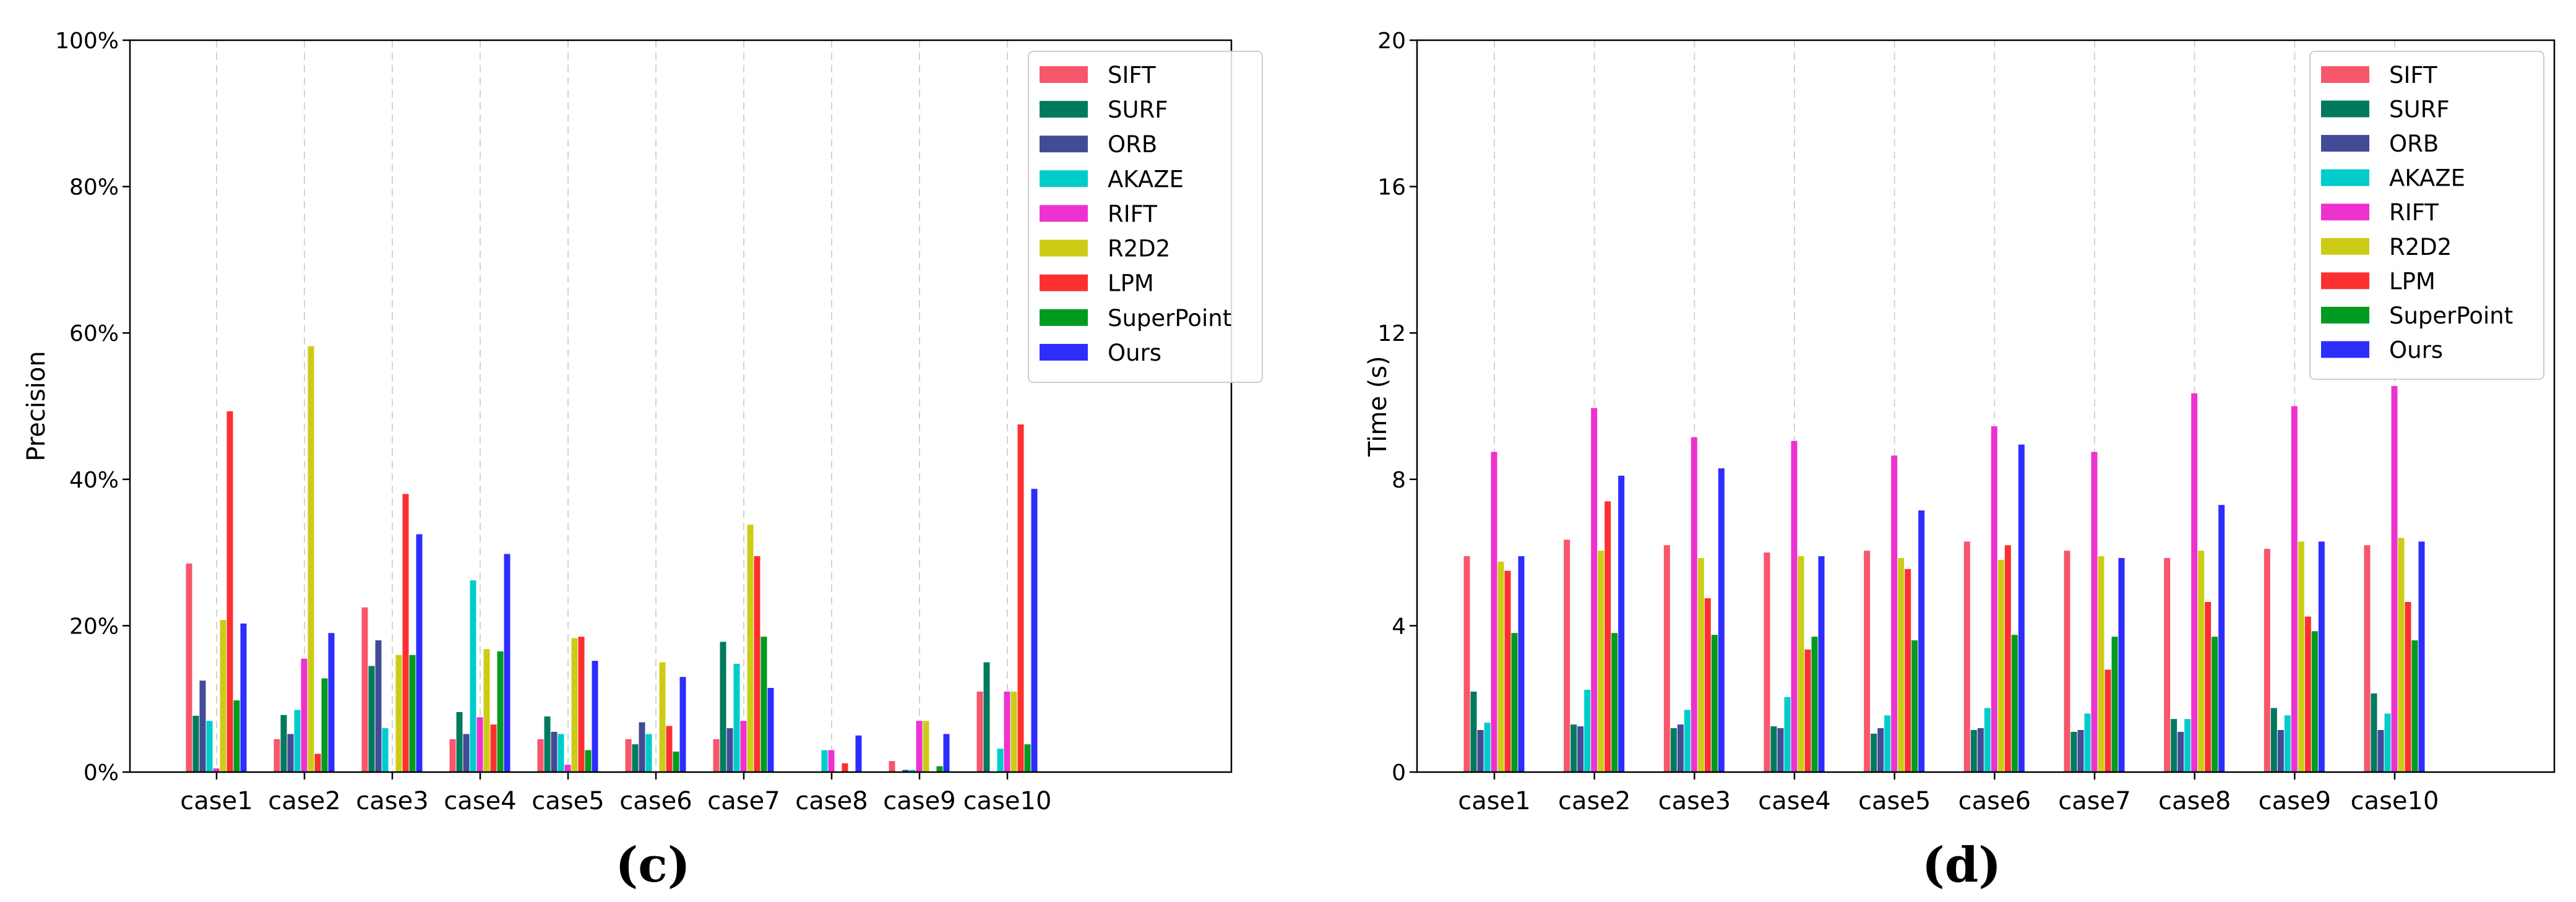  I want to click on y-tick-label: 8, so click(1399, 481).